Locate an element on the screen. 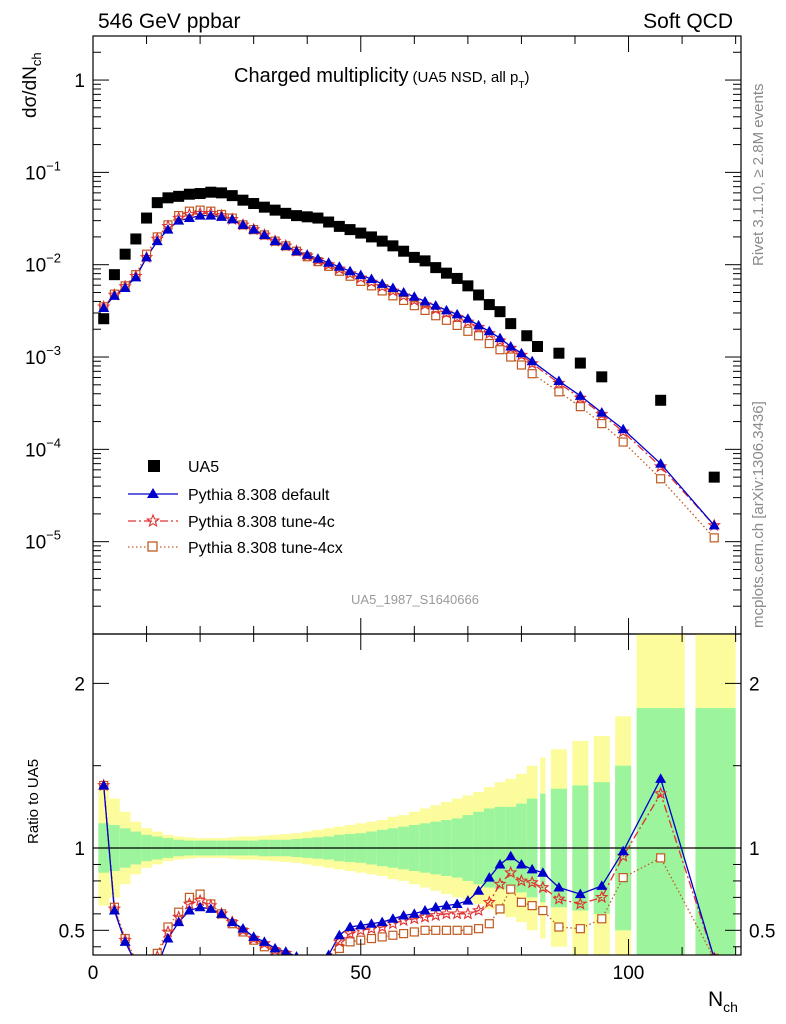 Image resolution: width=786 pixels, height=1024 pixels. legend-label-ua5: UA5 is located at coordinates (203, 467).